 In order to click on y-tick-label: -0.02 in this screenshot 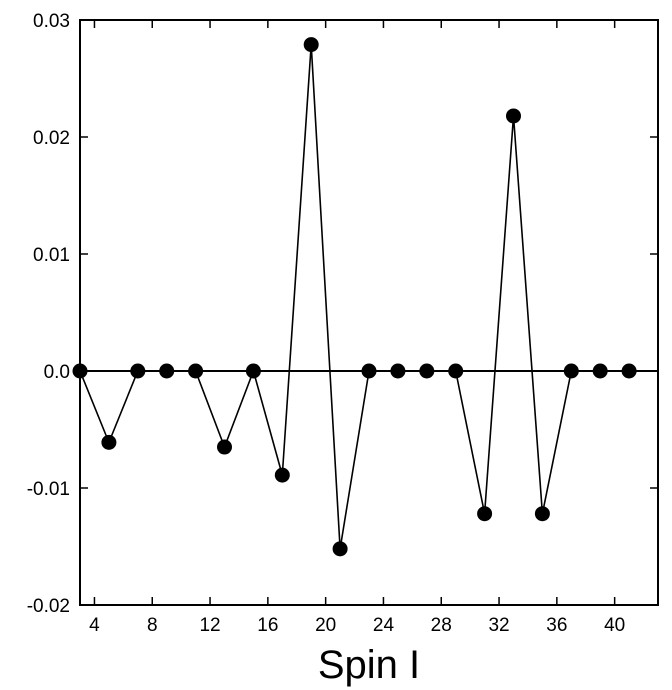, I will do `click(48, 606)`.